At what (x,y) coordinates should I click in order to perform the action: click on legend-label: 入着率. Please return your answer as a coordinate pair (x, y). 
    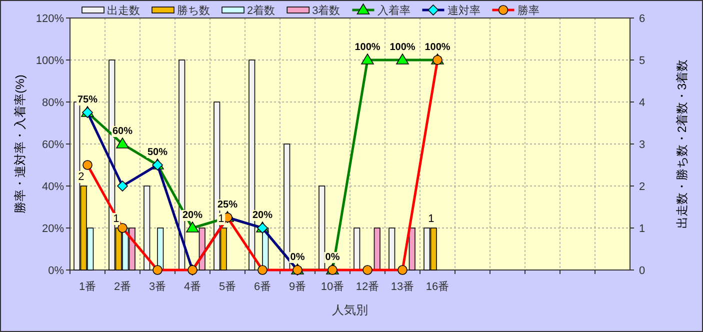
    Looking at the image, I should click on (393, 10).